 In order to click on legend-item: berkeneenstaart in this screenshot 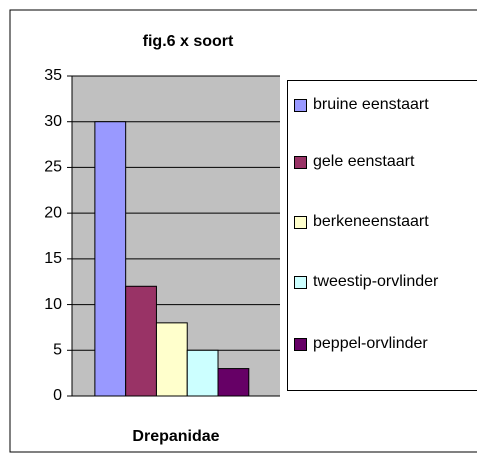, I will do `click(385, 222)`.